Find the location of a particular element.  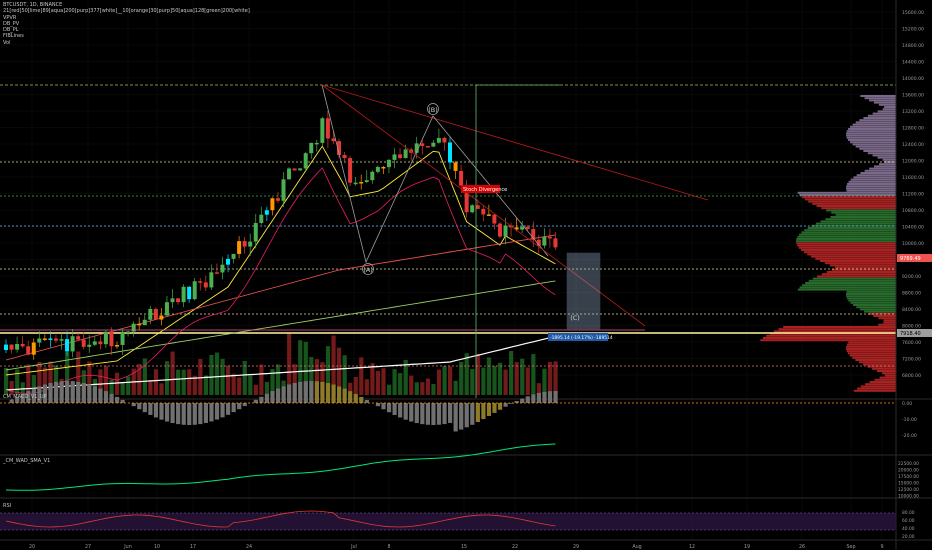

price-tick-label: 8400.00 is located at coordinates (911, 310).